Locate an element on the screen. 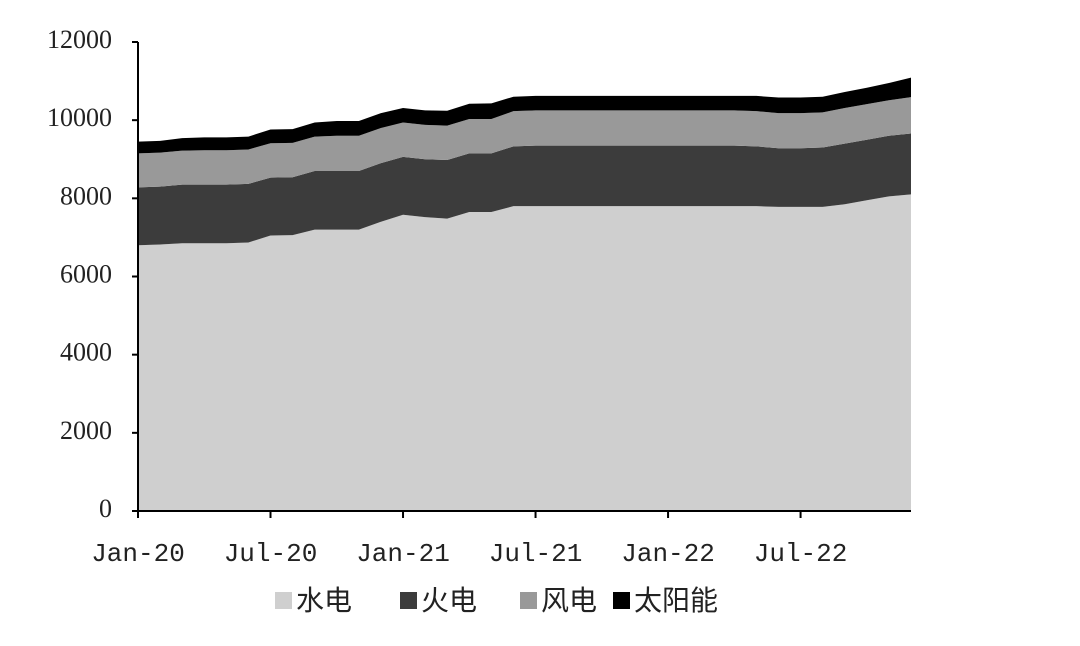 The image size is (1080, 646). y-tick-label: 12000 is located at coordinates (79, 39).